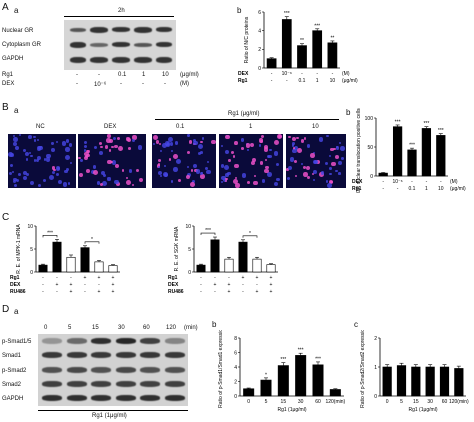  I want to click on y-tick-label: 4, so click(259, 31).